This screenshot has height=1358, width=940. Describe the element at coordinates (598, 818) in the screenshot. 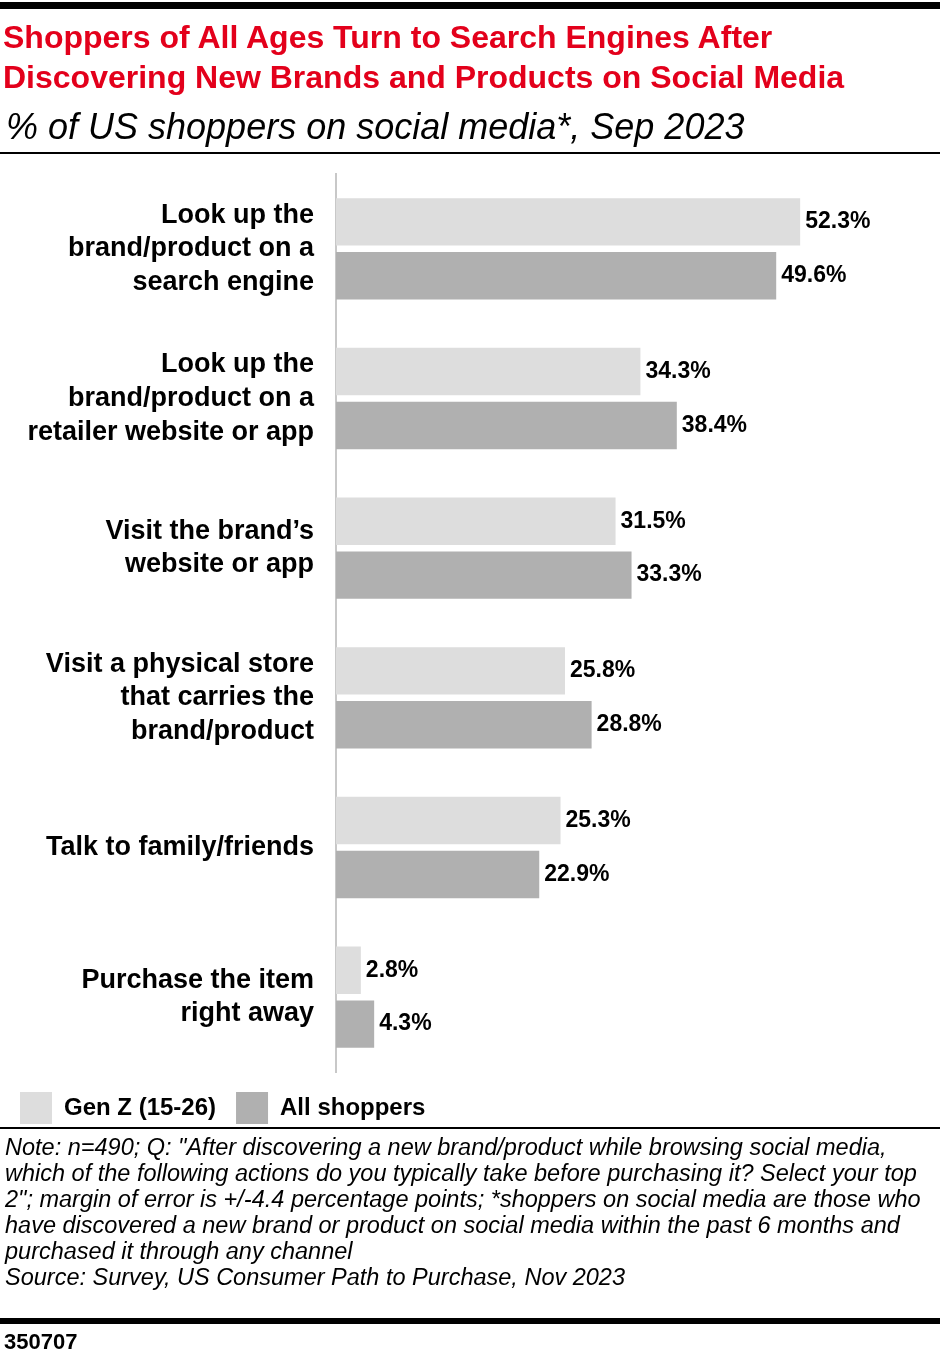

I see `data-label: 25.3%` at that location.